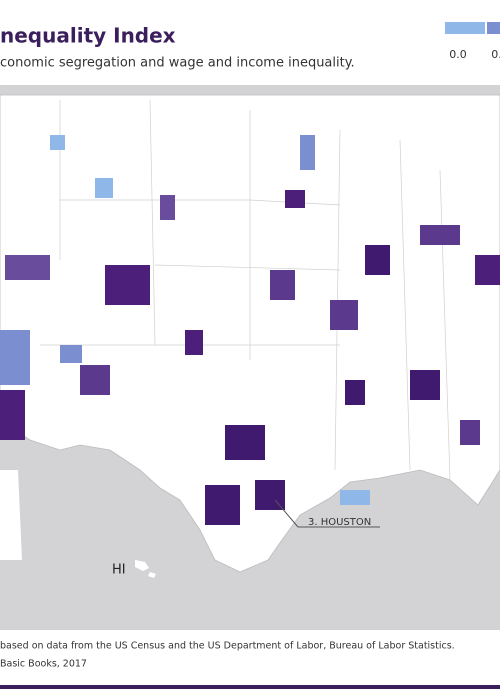 The height and width of the screenshot is (699, 500). I want to click on inset-label: HI, so click(119, 570).